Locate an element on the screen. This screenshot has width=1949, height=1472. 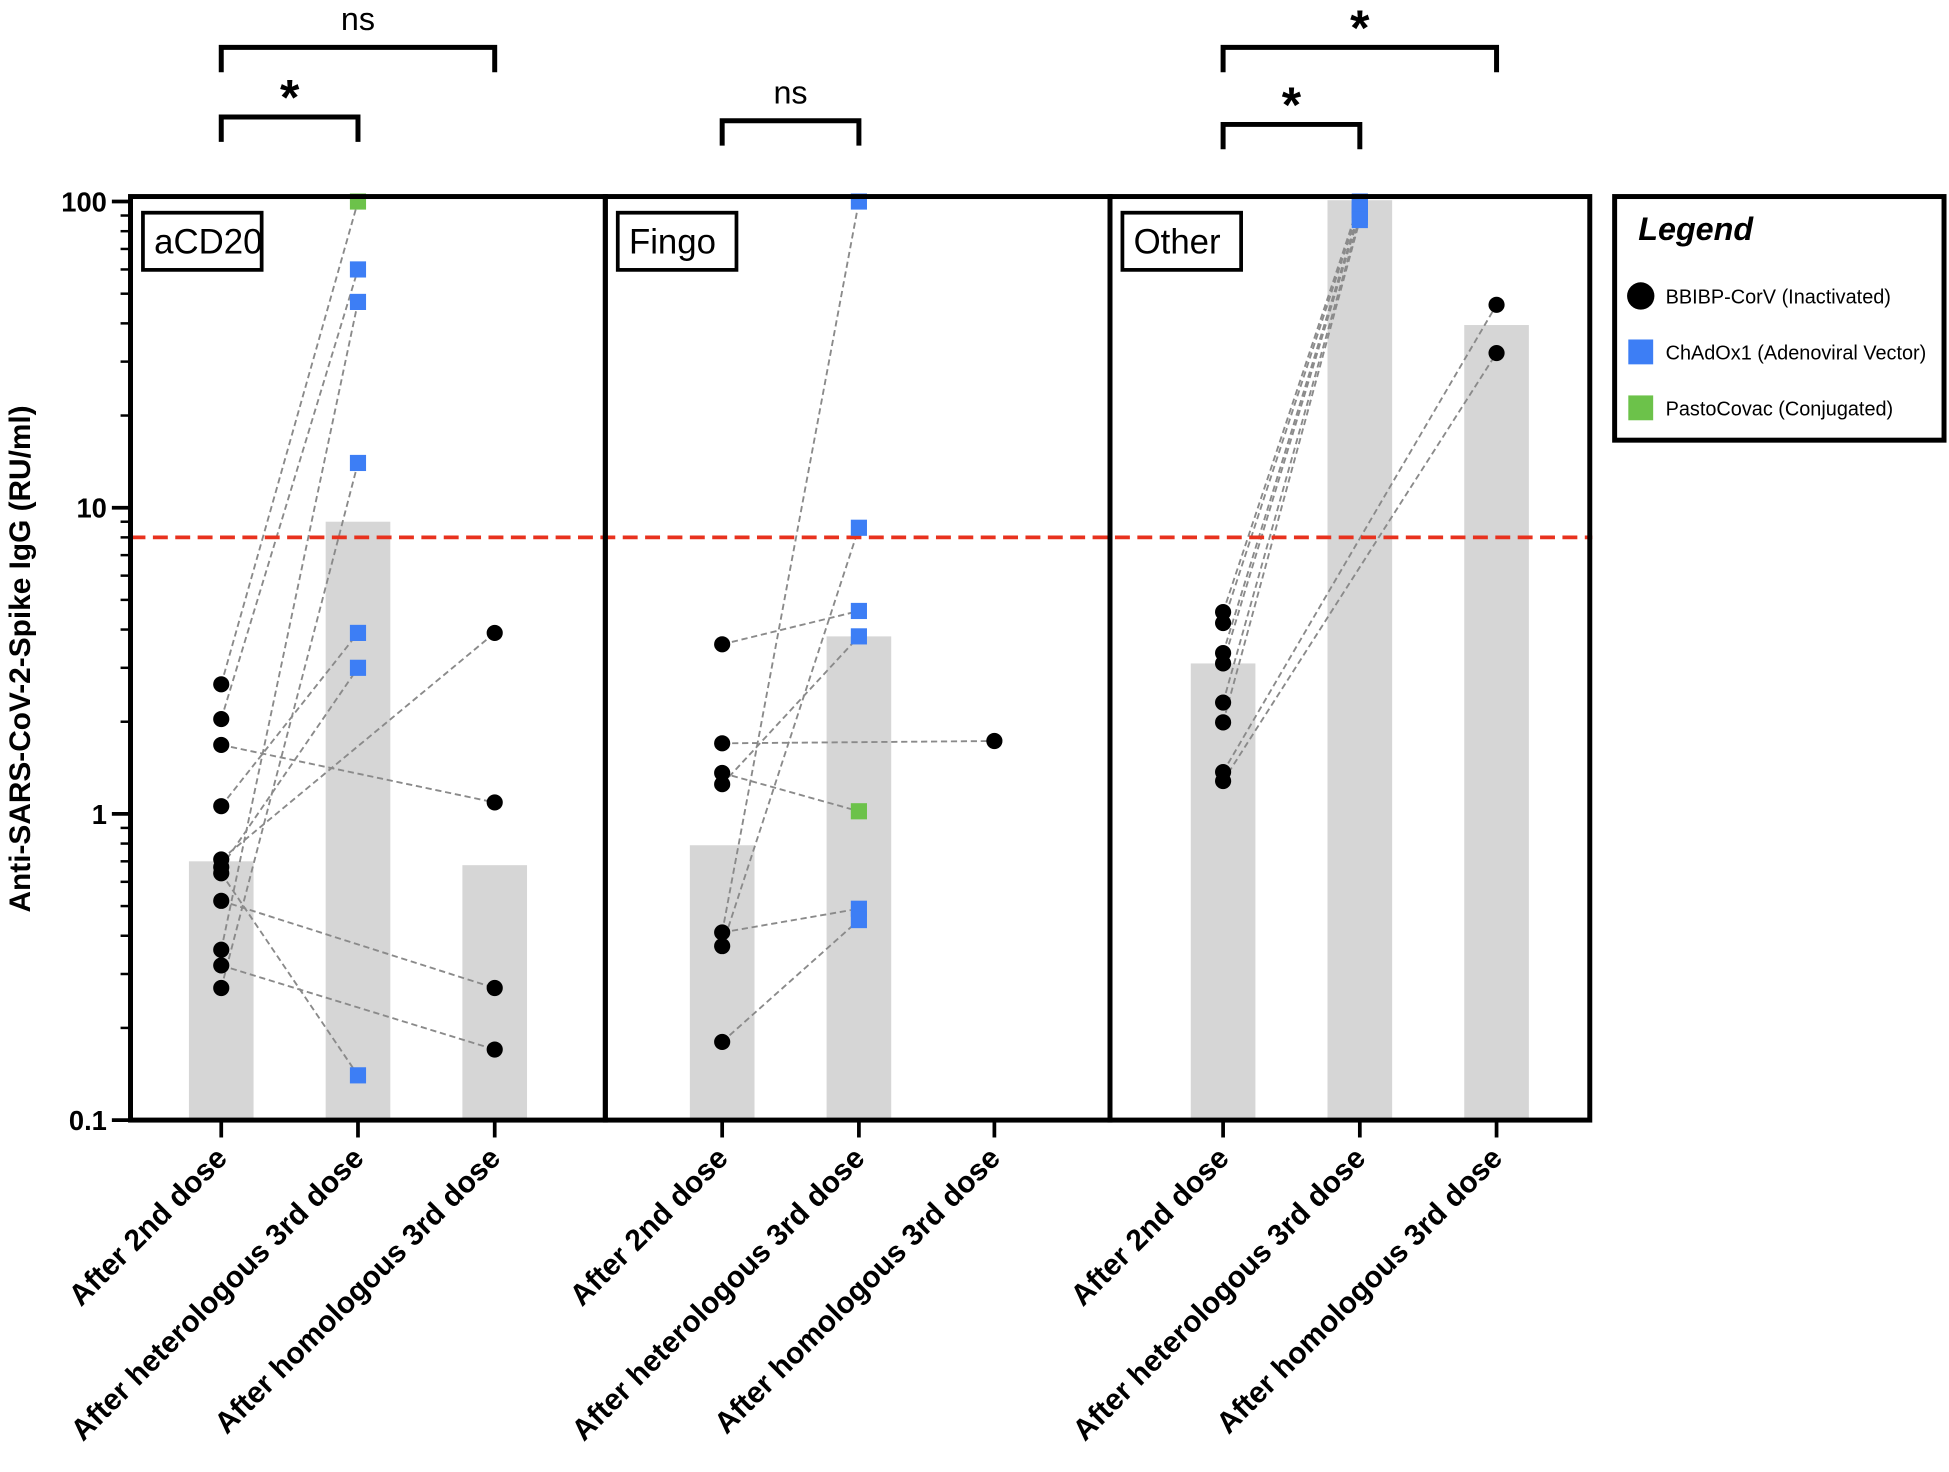
panel-label-box: Other is located at coordinates (1181, 241).